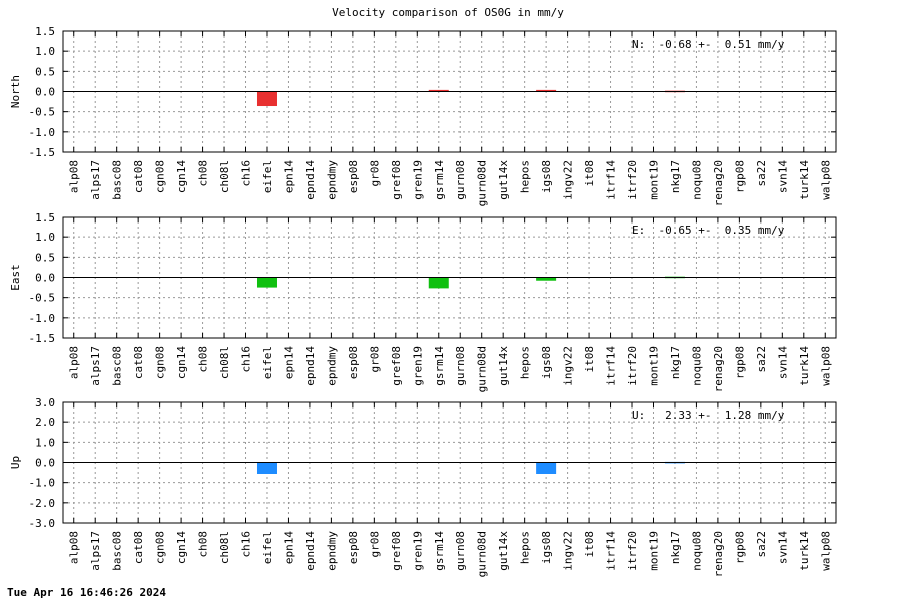 The height and width of the screenshot is (600, 900). I want to click on y-axis-label: North, so click(15, 91).